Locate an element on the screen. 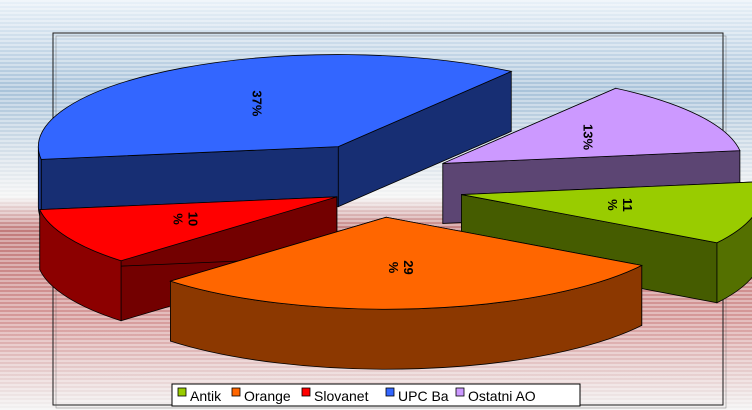  data-label-antik: 11% is located at coordinates (620, 205).